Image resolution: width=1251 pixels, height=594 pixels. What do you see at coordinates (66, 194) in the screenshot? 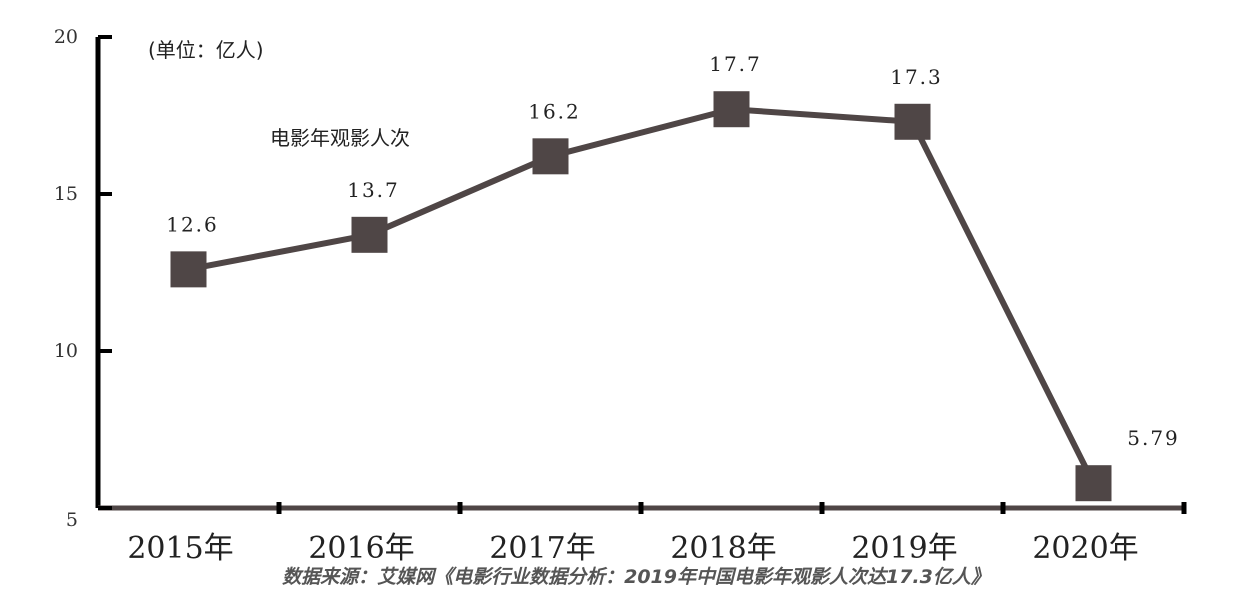
I see `y-tick-label: 15` at bounding box center [66, 194].